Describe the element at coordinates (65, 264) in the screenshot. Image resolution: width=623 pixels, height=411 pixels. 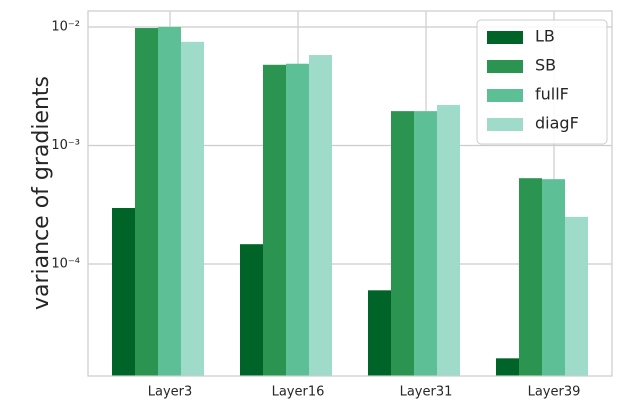
I see `y-tick-label: 10⁻⁴` at that location.